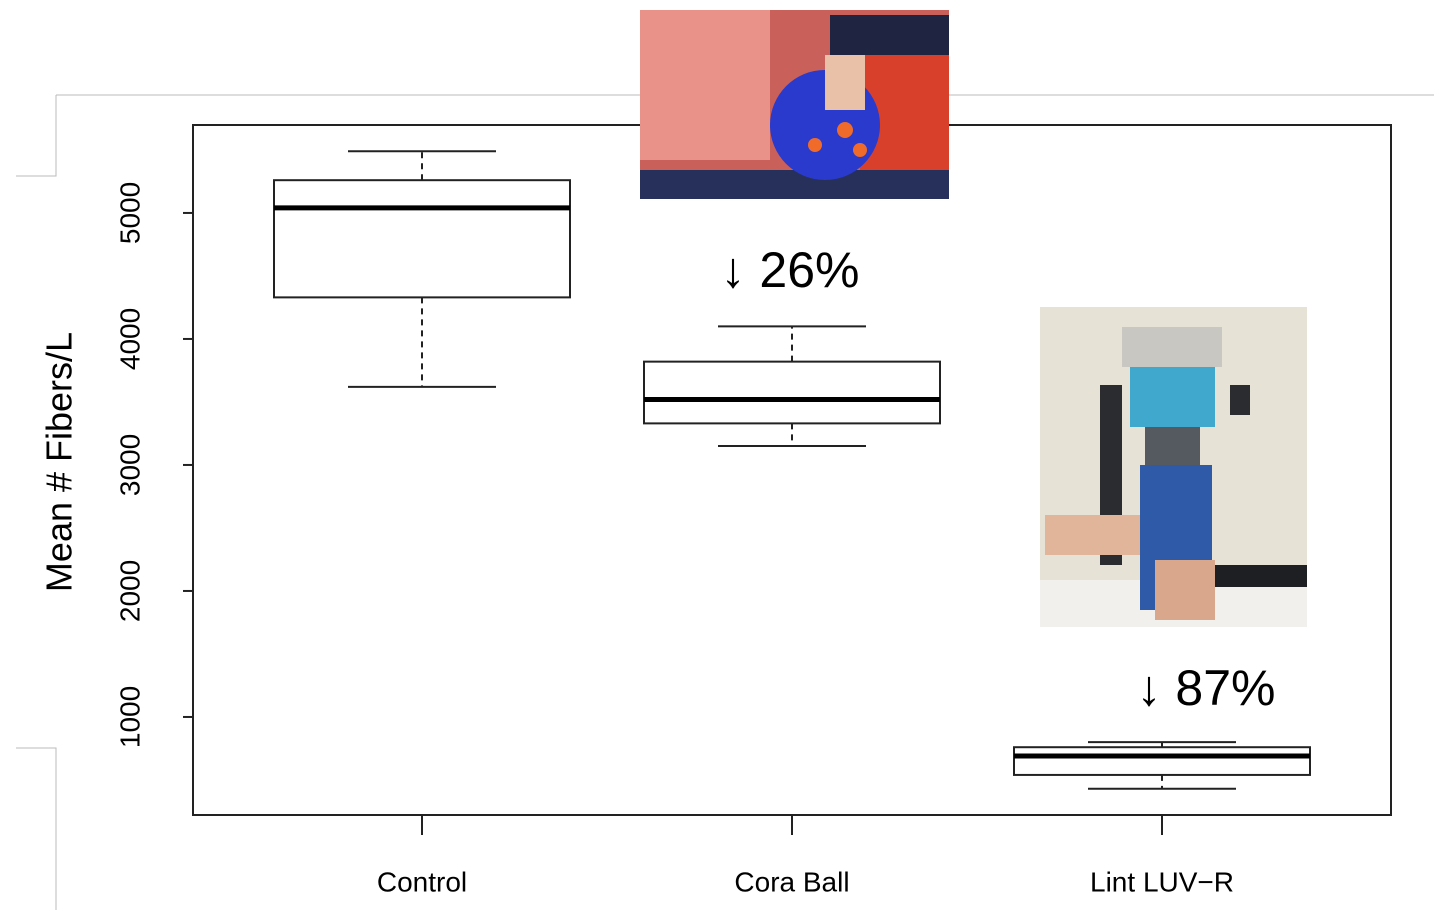 The height and width of the screenshot is (915, 1434). I want to click on y-tick-label: 3000, so click(129, 465).